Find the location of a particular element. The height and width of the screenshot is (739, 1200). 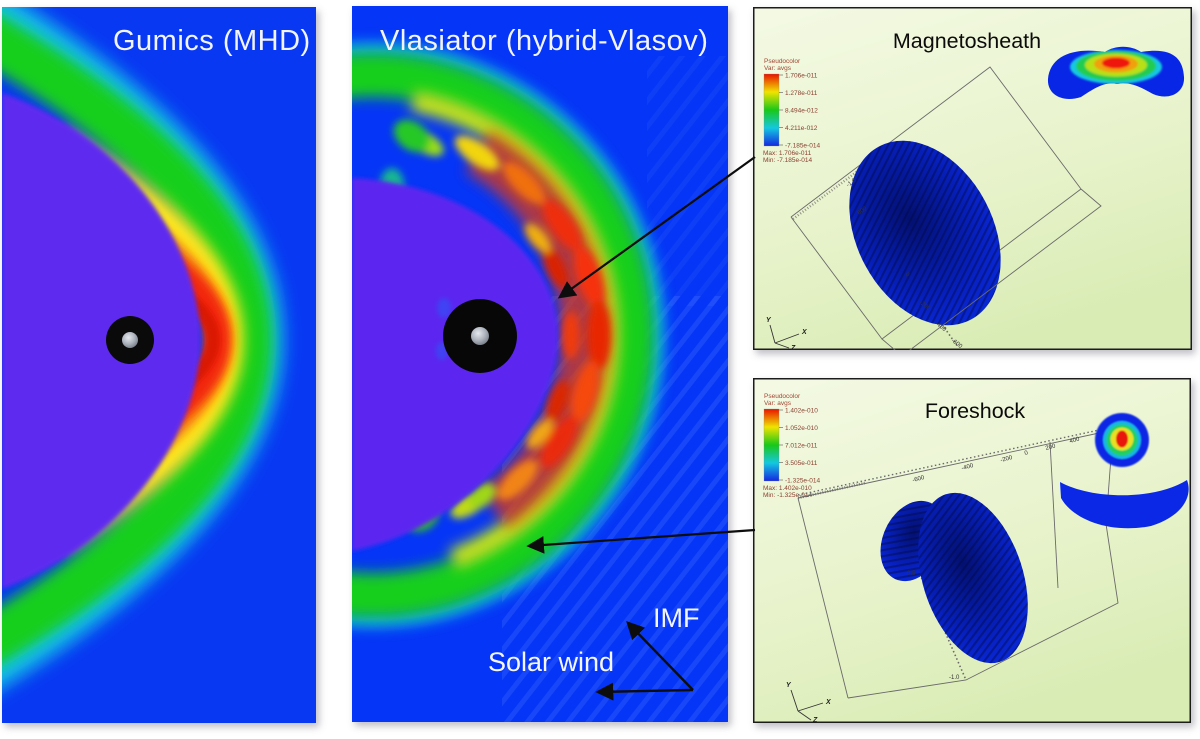

svg-text: 600 is located at coordinates (863, 210).